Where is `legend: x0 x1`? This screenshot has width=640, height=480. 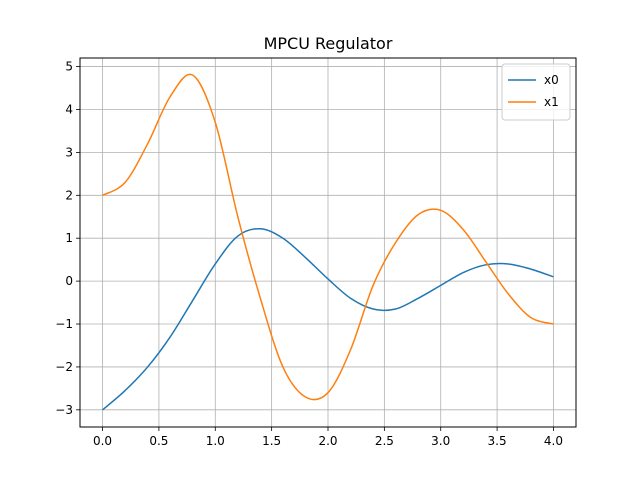 legend: x0 x1 is located at coordinates (536, 92).